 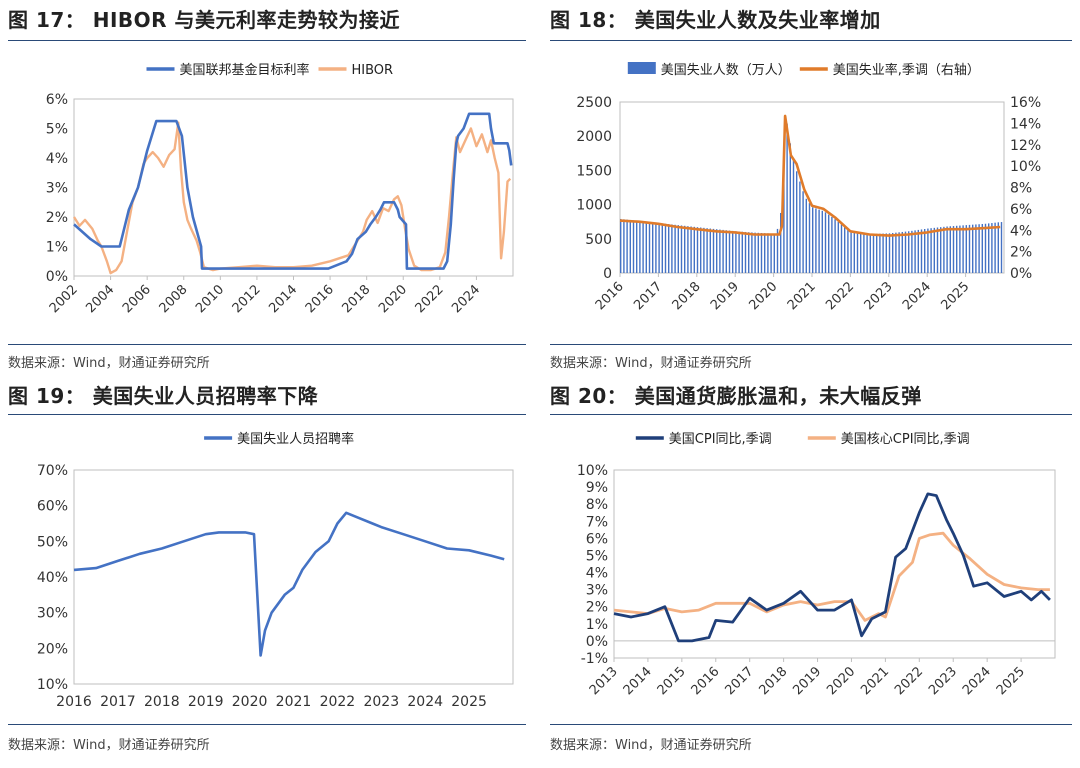 What do you see at coordinates (250, 702) in the screenshot?
I see `x-tick-label: 2020` at bounding box center [250, 702].